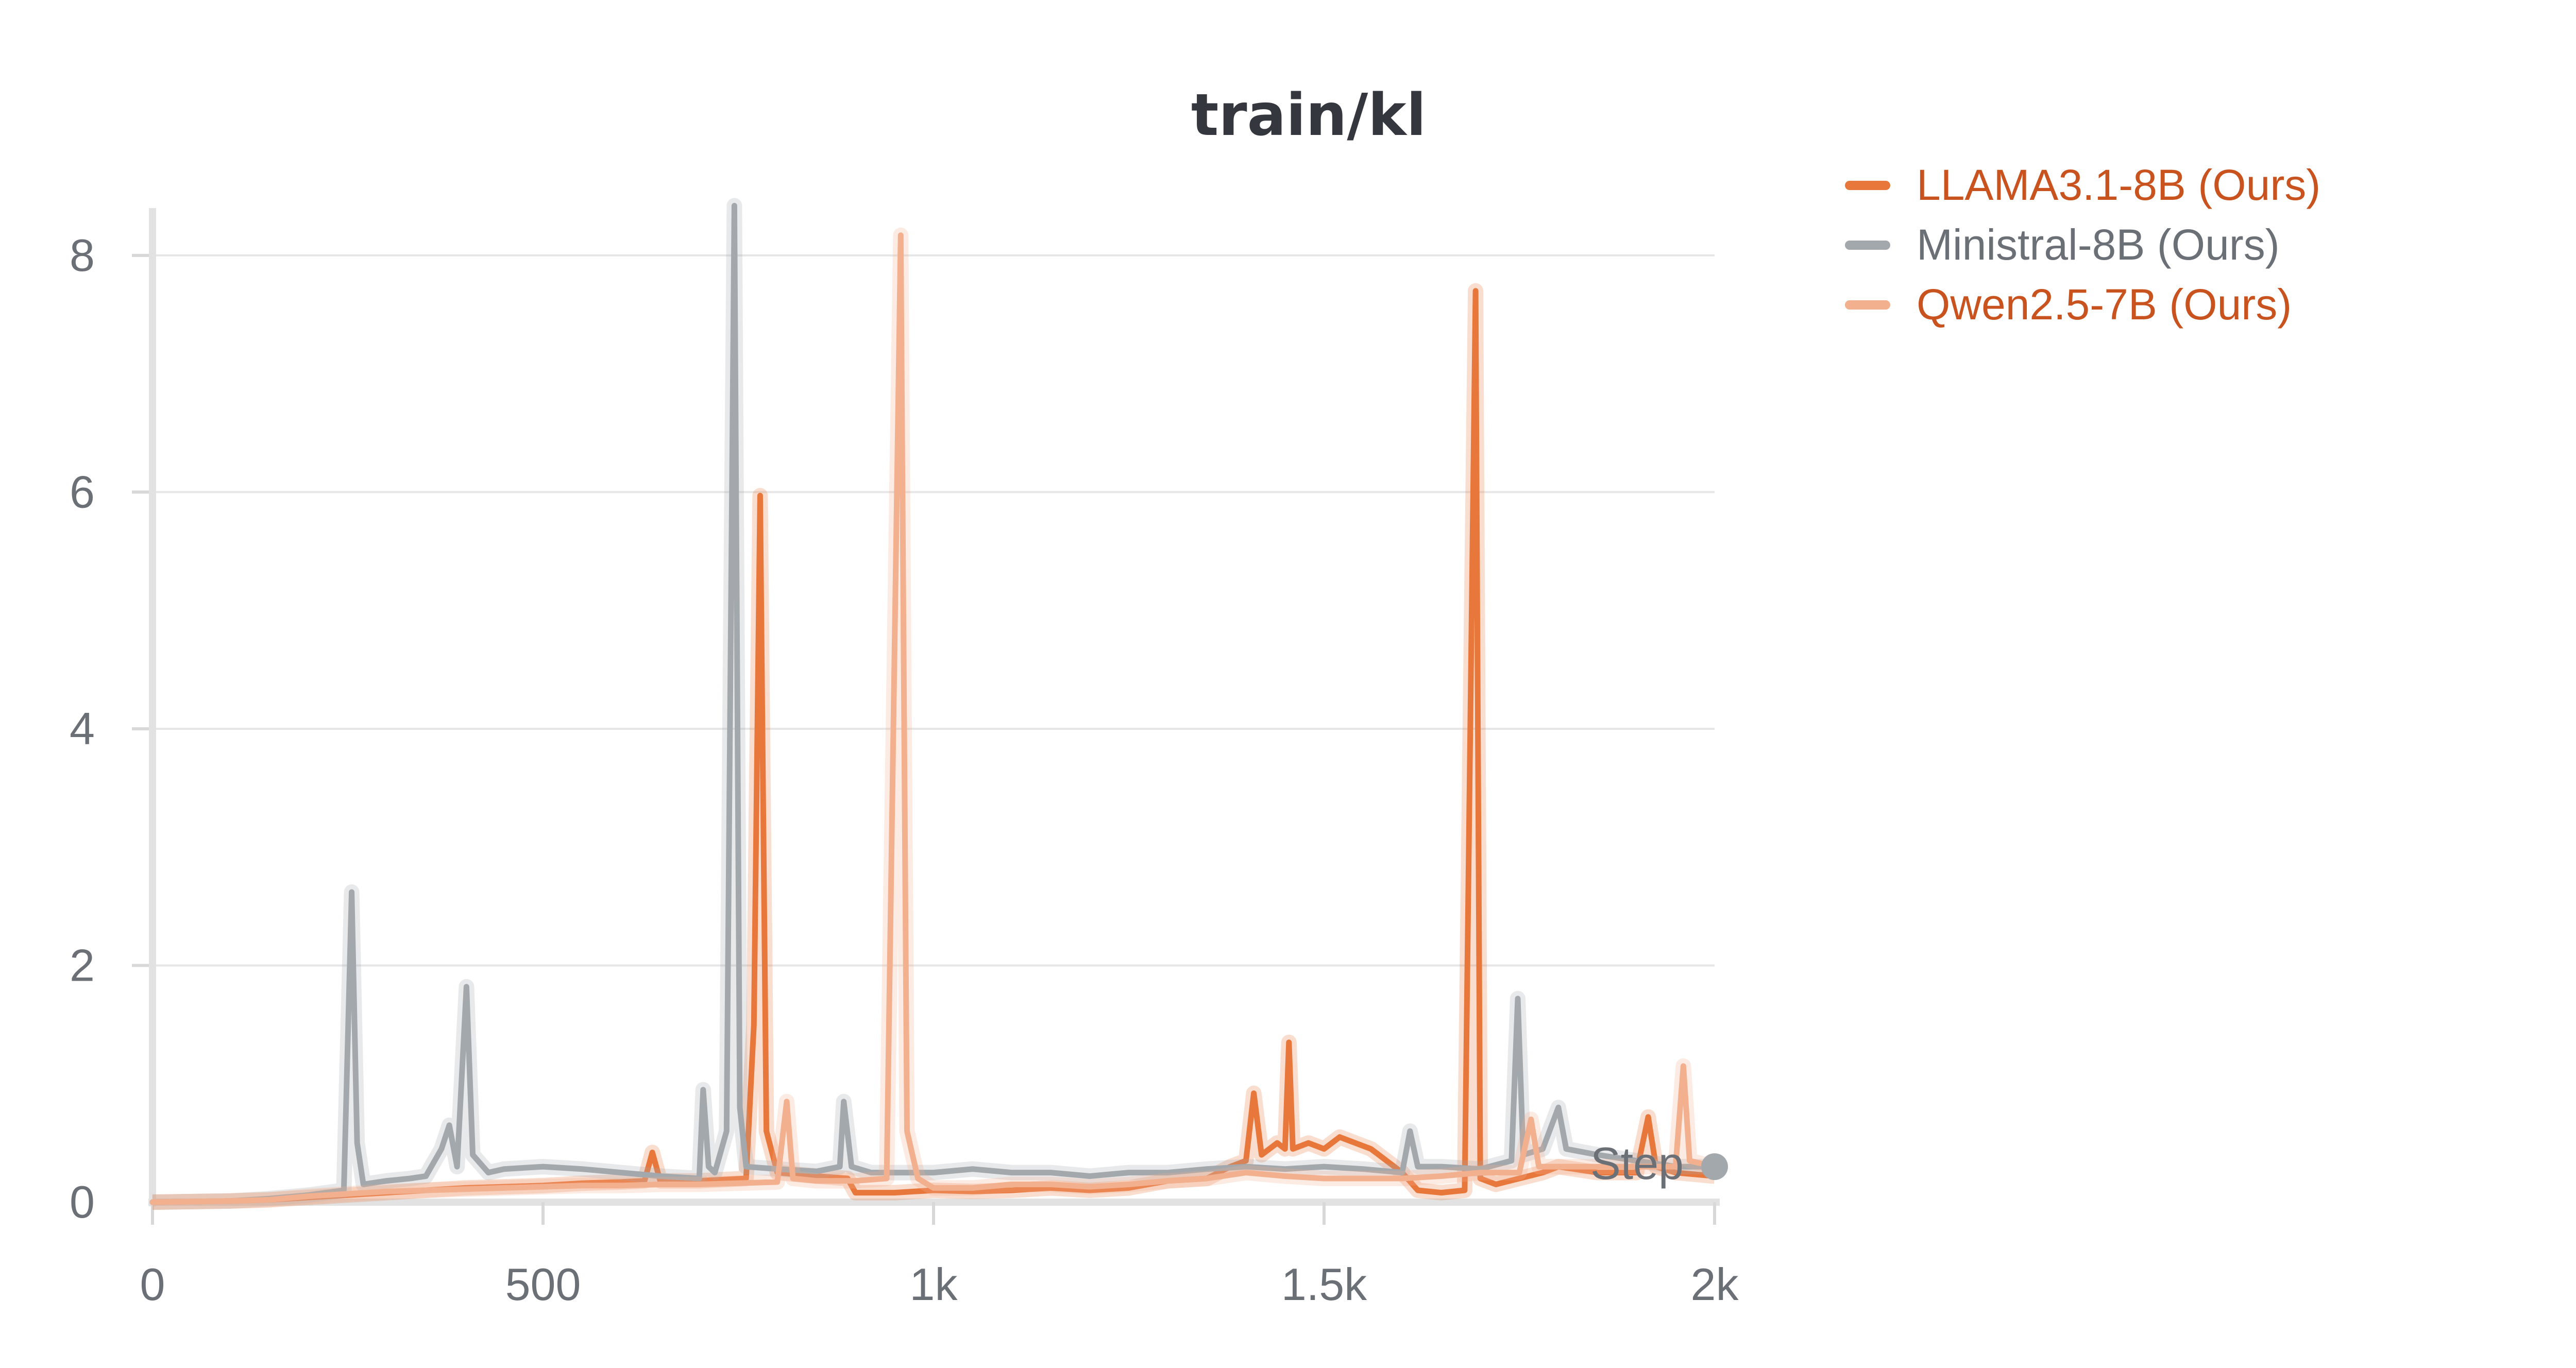 The width and height of the screenshot is (2576, 1368). Describe the element at coordinates (2098, 244) in the screenshot. I see `legend-label-1: Ministral-8B (Ours)` at that location.